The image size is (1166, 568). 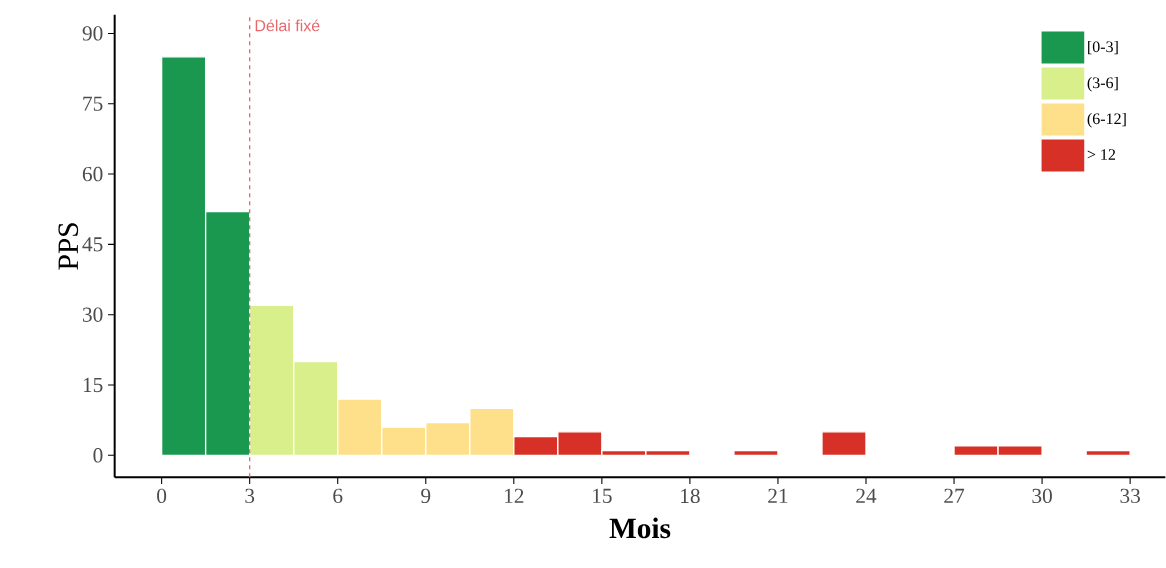 What do you see at coordinates (1102, 84) in the screenshot?
I see `legend-label: (3-6]` at bounding box center [1102, 84].